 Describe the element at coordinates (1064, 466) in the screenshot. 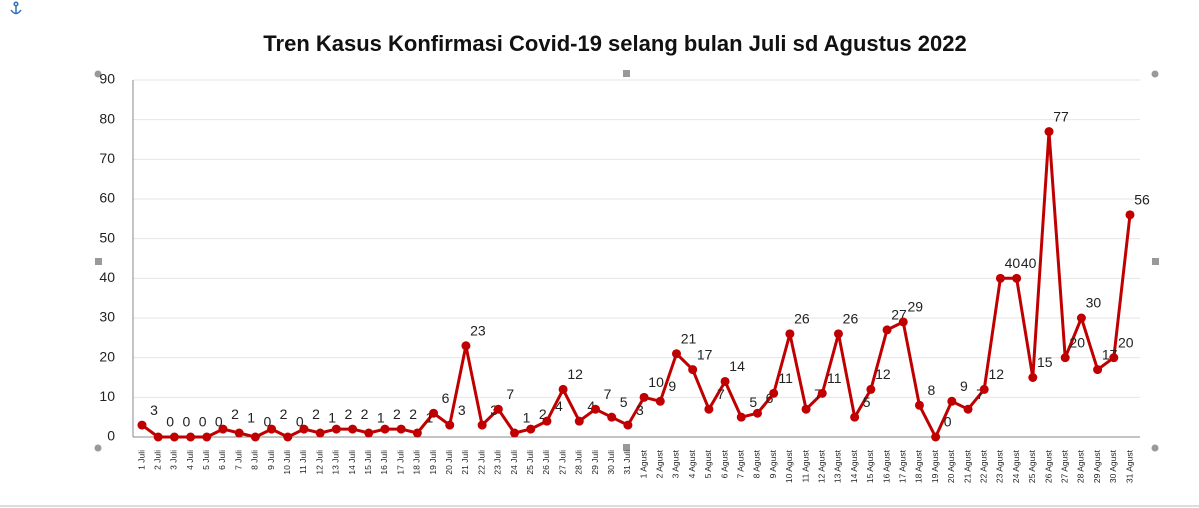

I see `x-tick-label: 27 Agust` at that location.